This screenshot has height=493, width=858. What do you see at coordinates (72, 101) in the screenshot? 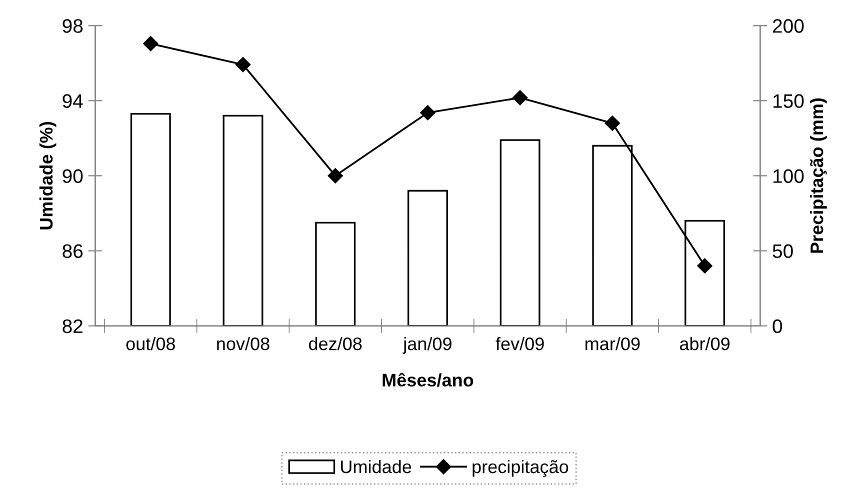
I see `y-tick-label: 94` at bounding box center [72, 101].